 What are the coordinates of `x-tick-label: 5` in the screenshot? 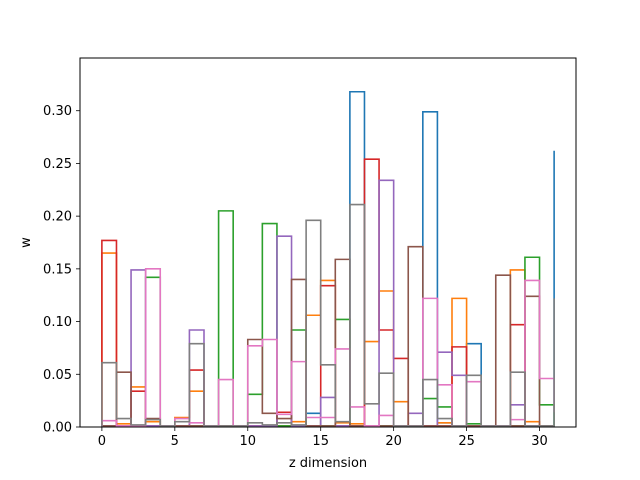 It's located at (175, 441).